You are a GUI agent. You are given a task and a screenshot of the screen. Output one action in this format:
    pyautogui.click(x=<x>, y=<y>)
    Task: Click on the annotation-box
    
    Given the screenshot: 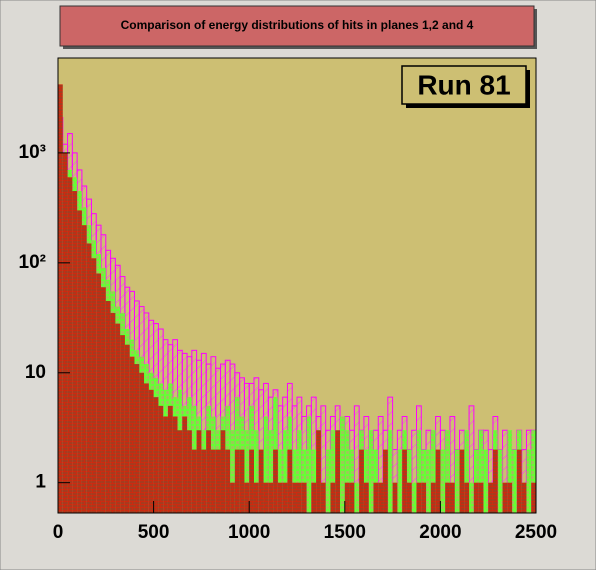 What is the action you would take?
    pyautogui.click(x=464, y=85)
    